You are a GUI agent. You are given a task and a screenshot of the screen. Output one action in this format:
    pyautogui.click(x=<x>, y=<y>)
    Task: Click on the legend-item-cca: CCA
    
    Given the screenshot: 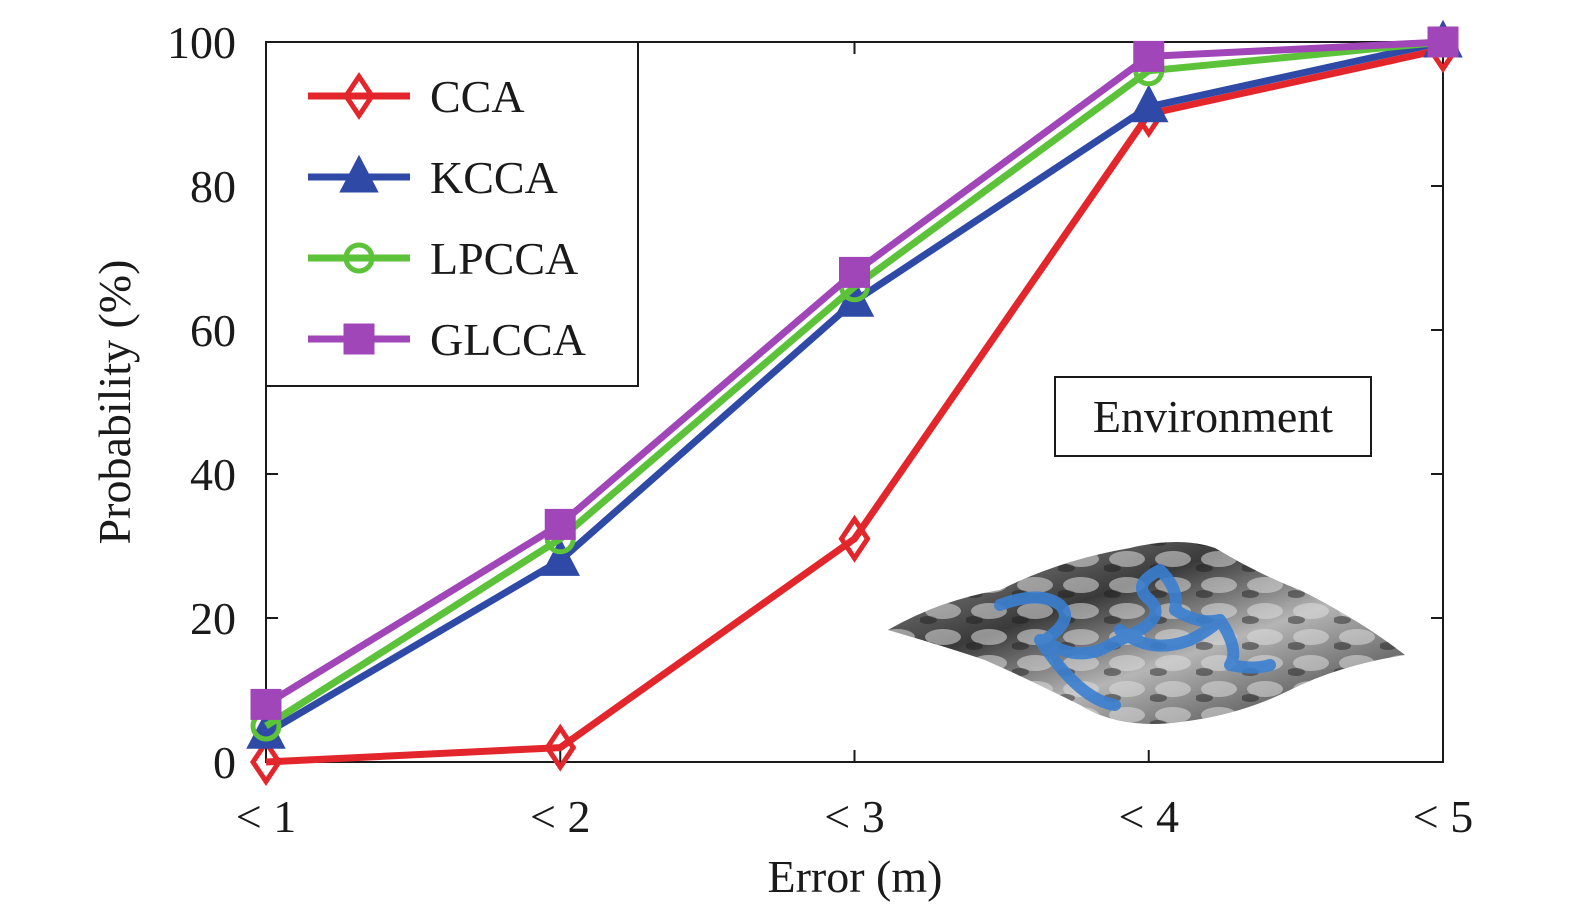 What is the action you would take?
    pyautogui.click(x=416, y=96)
    